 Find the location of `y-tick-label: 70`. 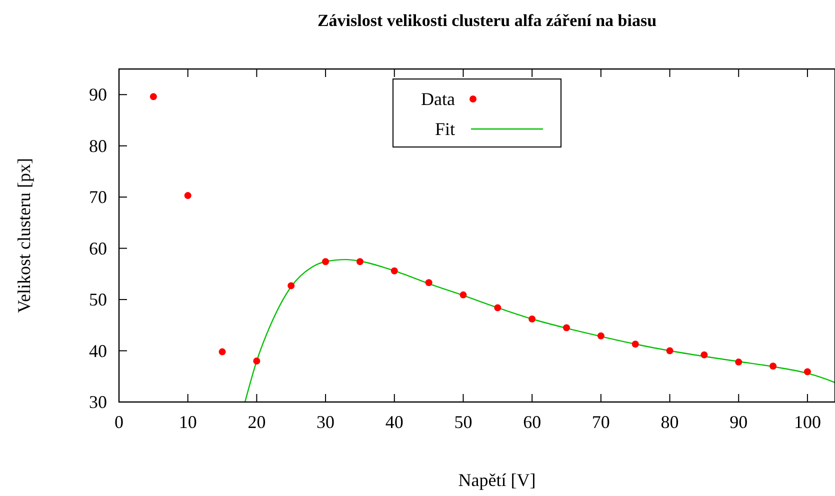

y-tick-label: 70 is located at coordinates (98, 197).